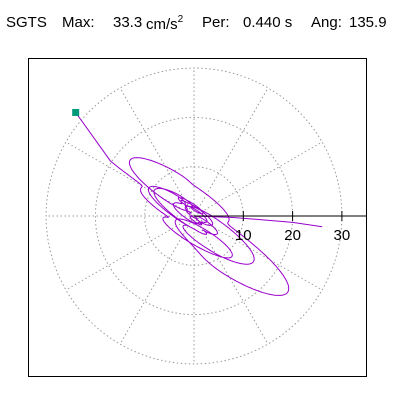 The image size is (400, 400). What do you see at coordinates (342, 235) in the screenshot?
I see `radial-tick-label-30: 30` at bounding box center [342, 235].